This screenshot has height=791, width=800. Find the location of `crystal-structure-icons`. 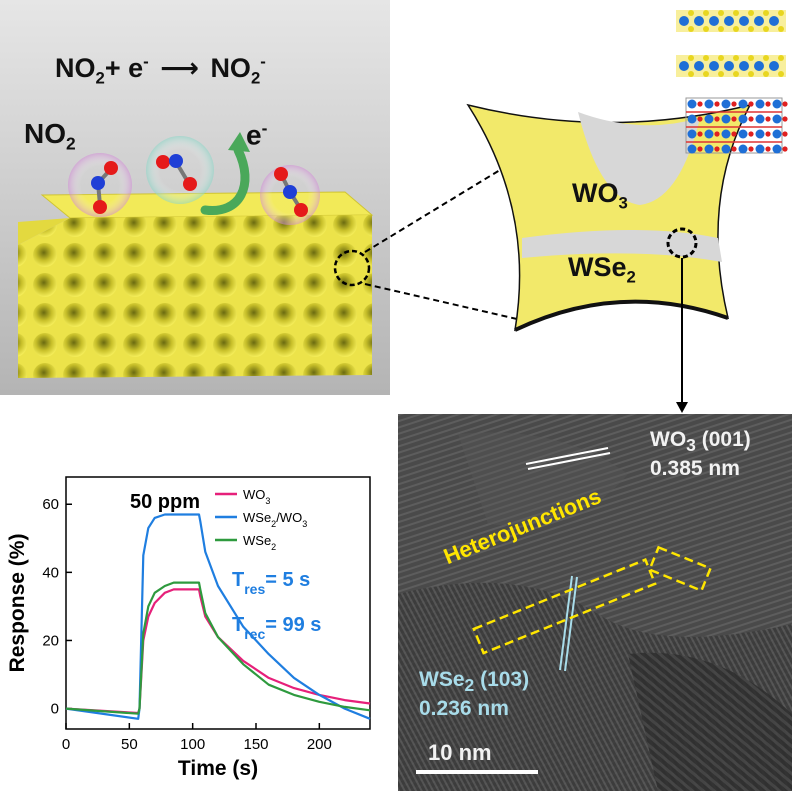

crystal-structure-icons is located at coordinates (732, 82).